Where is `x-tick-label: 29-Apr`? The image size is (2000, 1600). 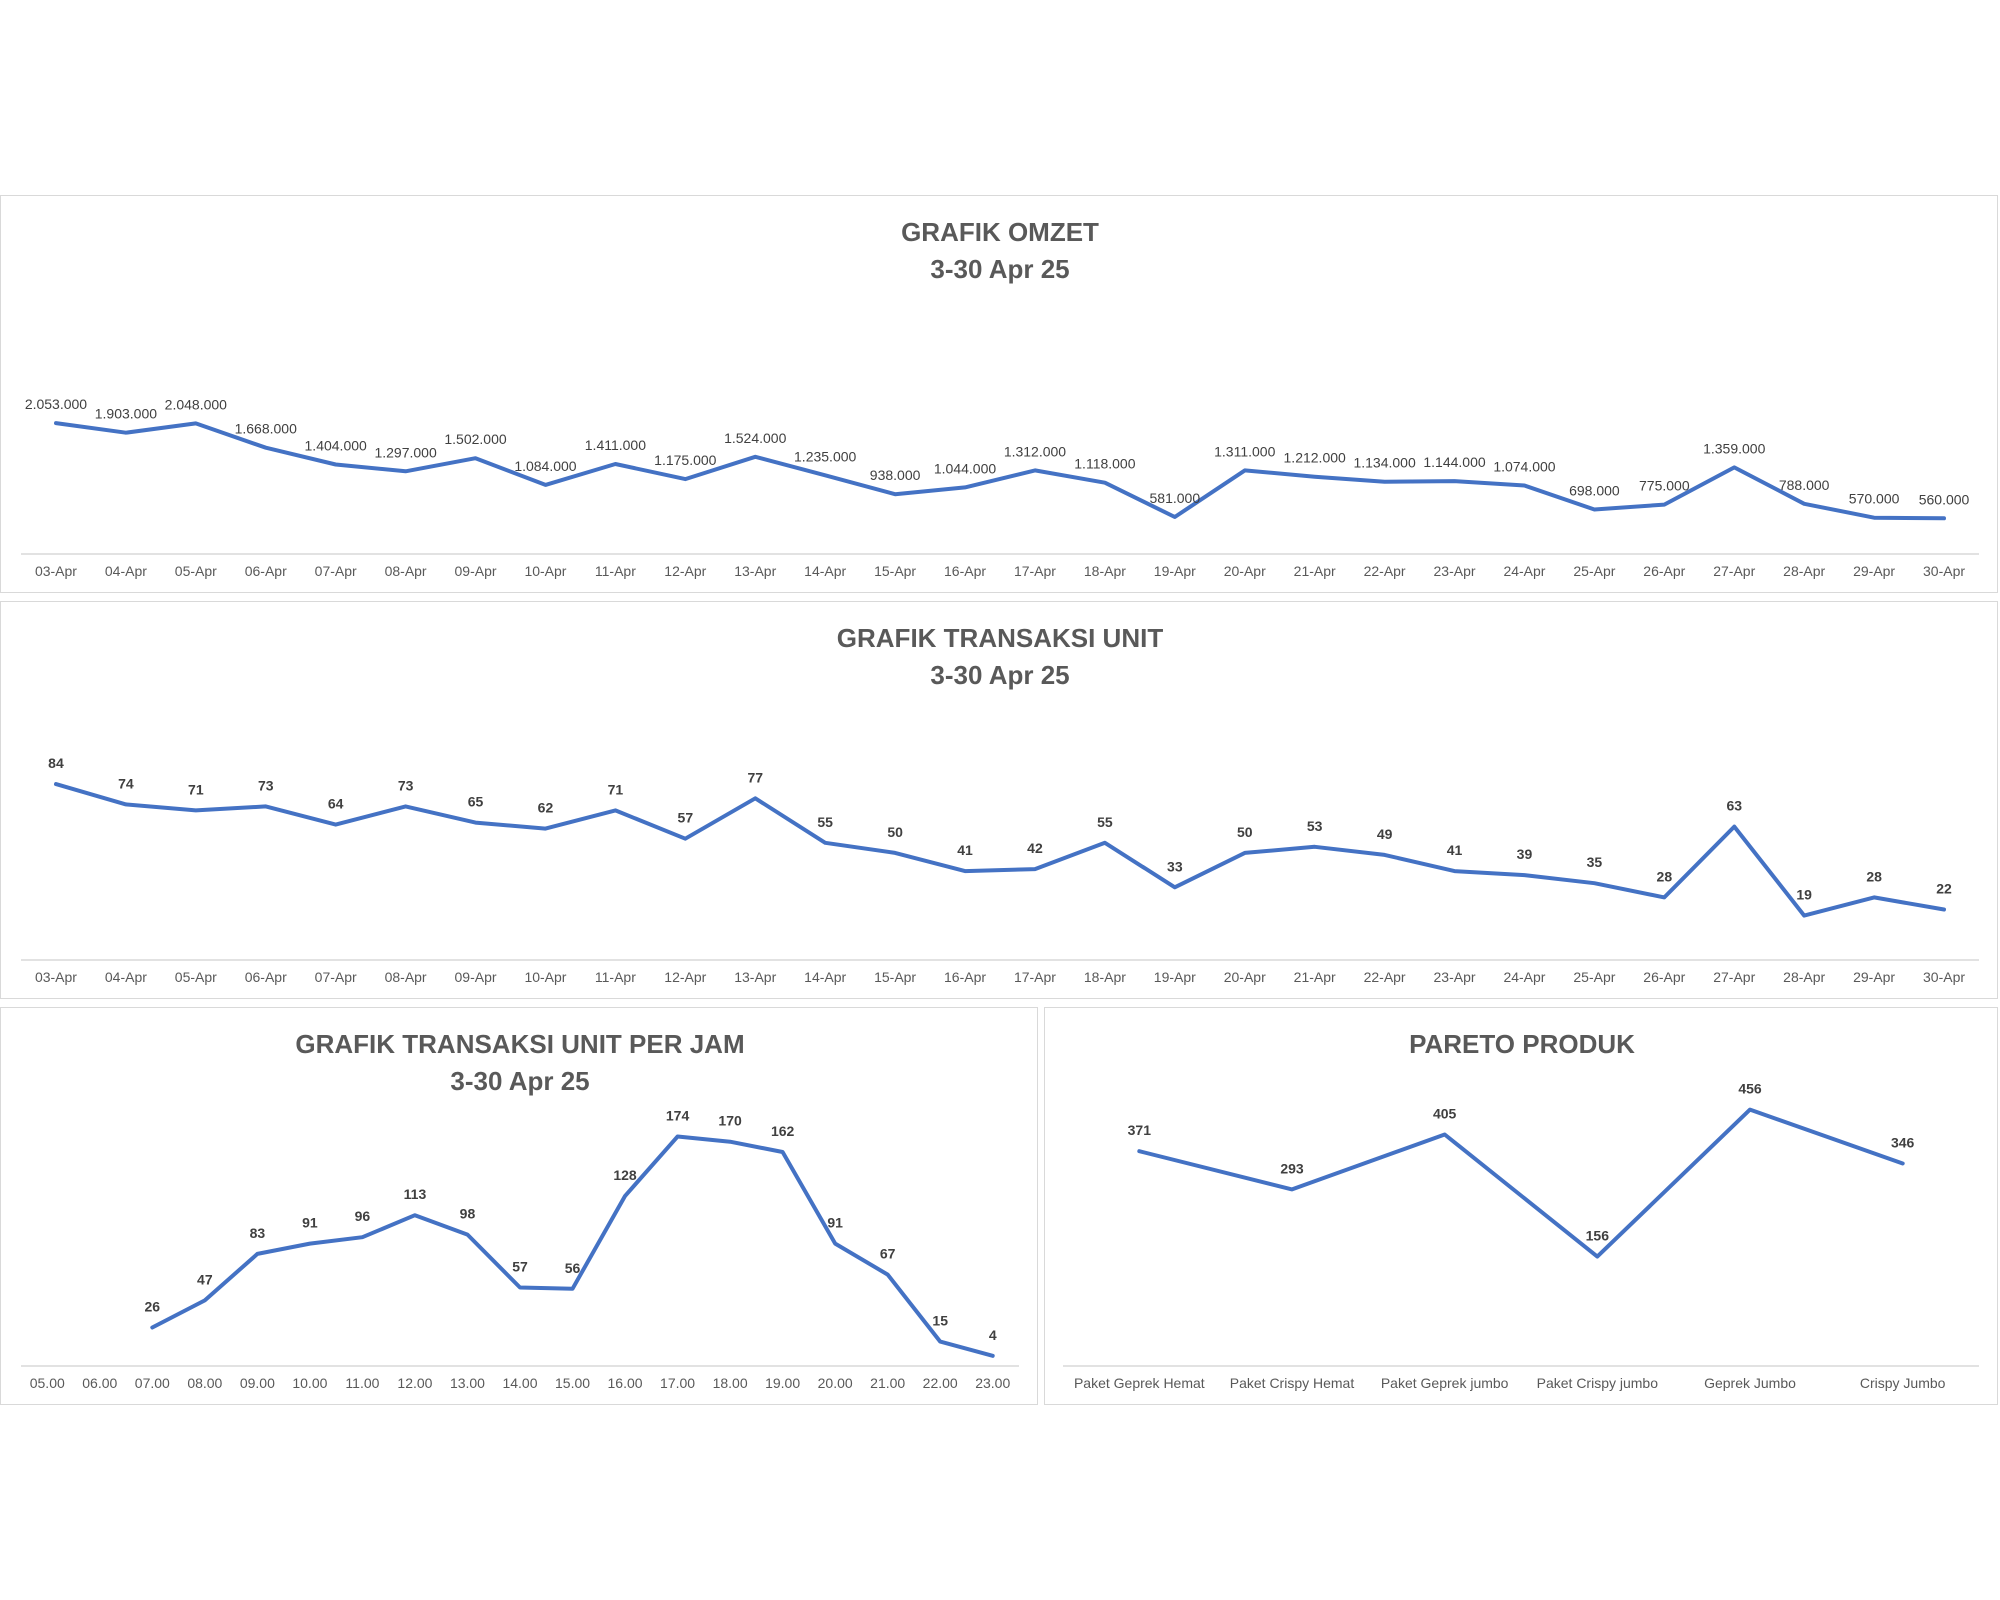 x-tick-label: 29-Apr is located at coordinates (1874, 571).